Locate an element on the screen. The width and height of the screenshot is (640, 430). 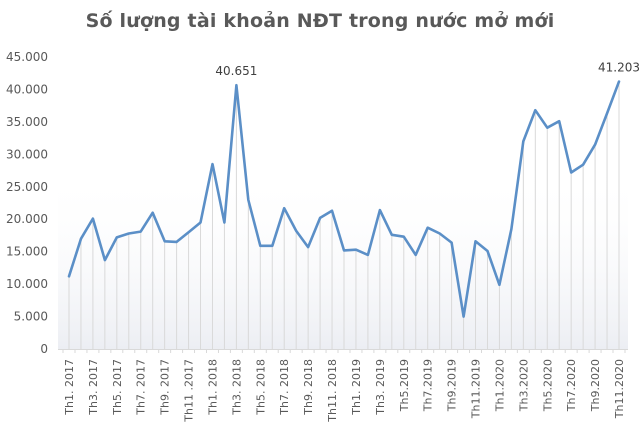
x-tick-label: Th5. 2018 is located at coordinates (260, 387).